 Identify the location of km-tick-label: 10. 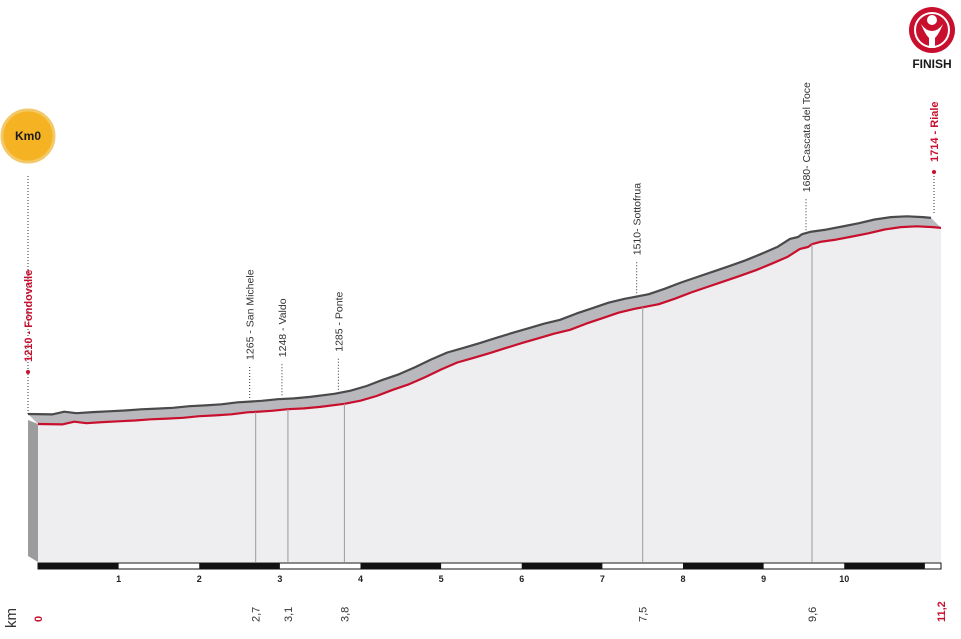
(844, 579).